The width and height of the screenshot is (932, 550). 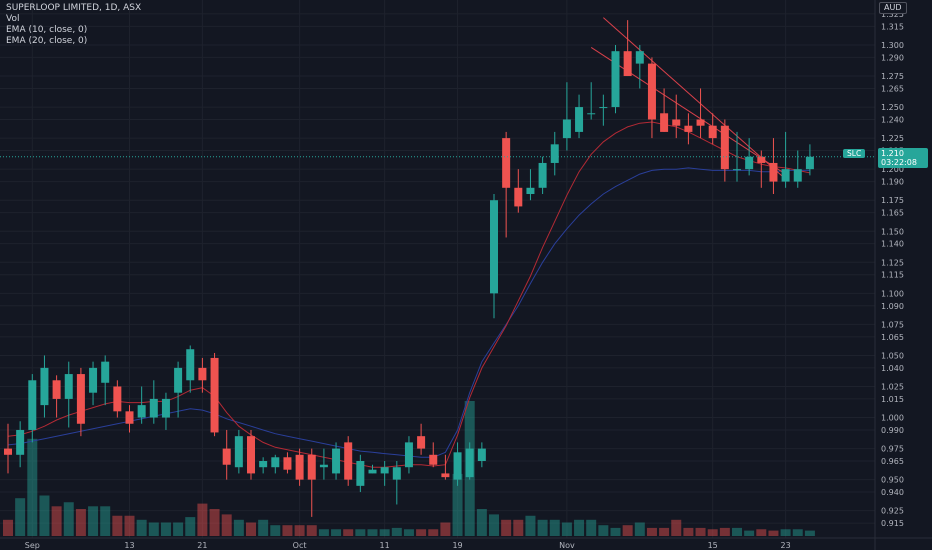 What do you see at coordinates (300, 545) in the screenshot?
I see `time-tick-label: Oct` at bounding box center [300, 545].